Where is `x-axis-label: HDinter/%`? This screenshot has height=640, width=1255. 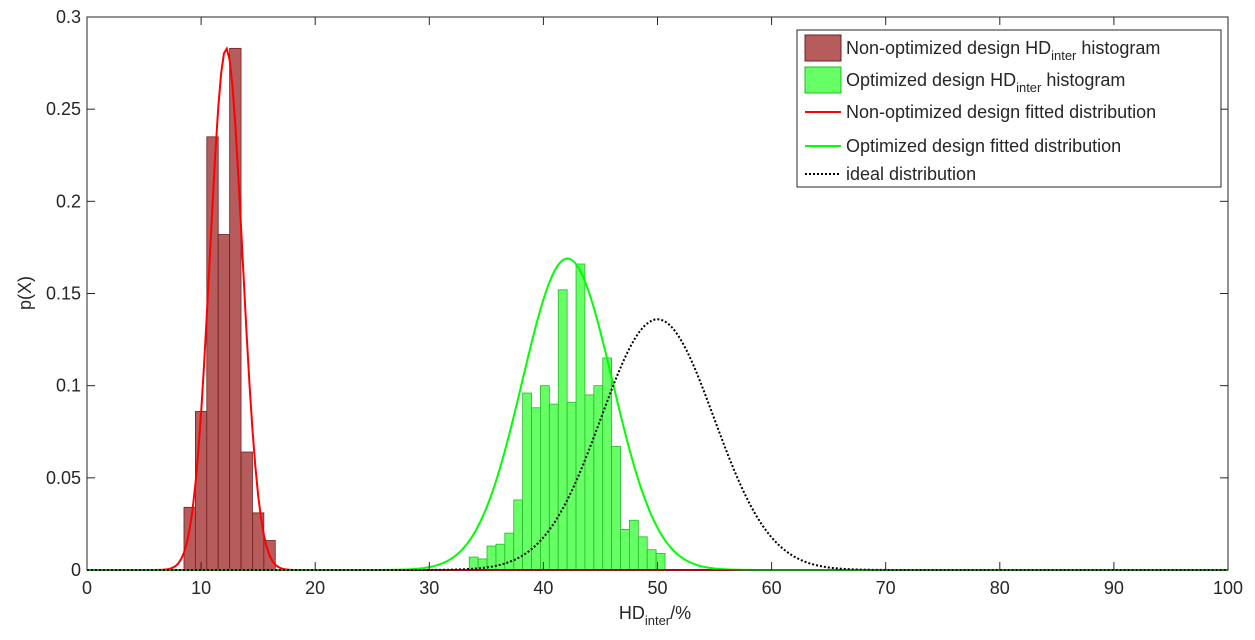
x-axis-label: HDinter/% is located at coordinates (655, 615).